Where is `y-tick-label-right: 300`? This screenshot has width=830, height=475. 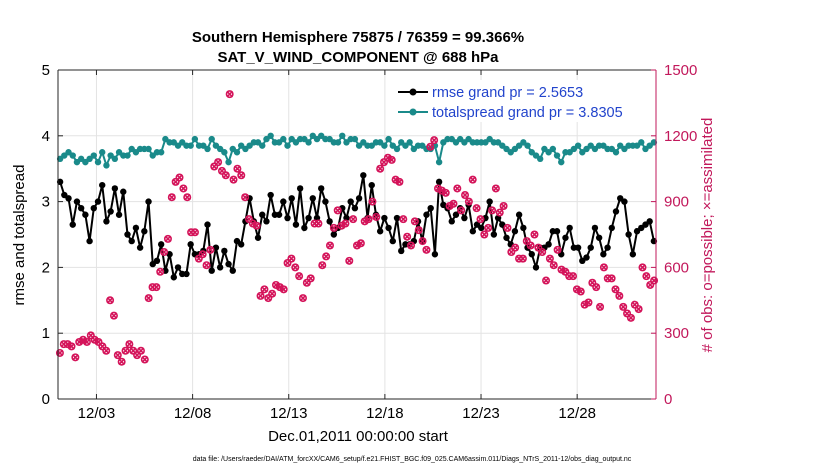
y-tick-label-right: 300 is located at coordinates (676, 333).